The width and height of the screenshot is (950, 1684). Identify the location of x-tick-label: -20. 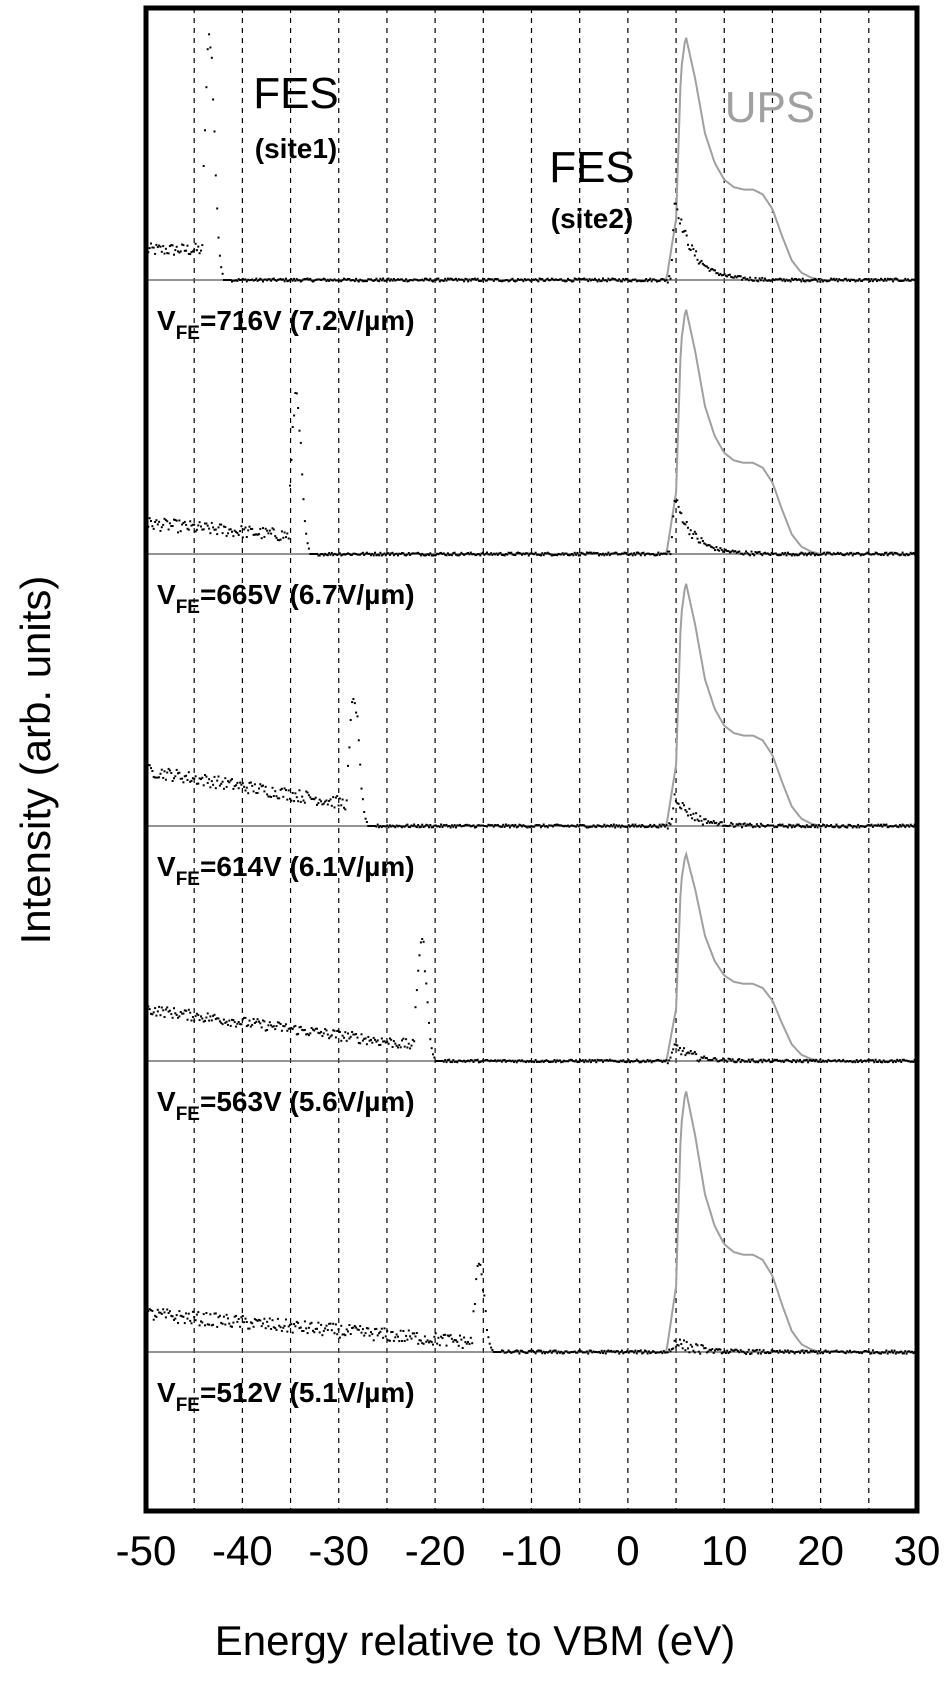
(435, 1550).